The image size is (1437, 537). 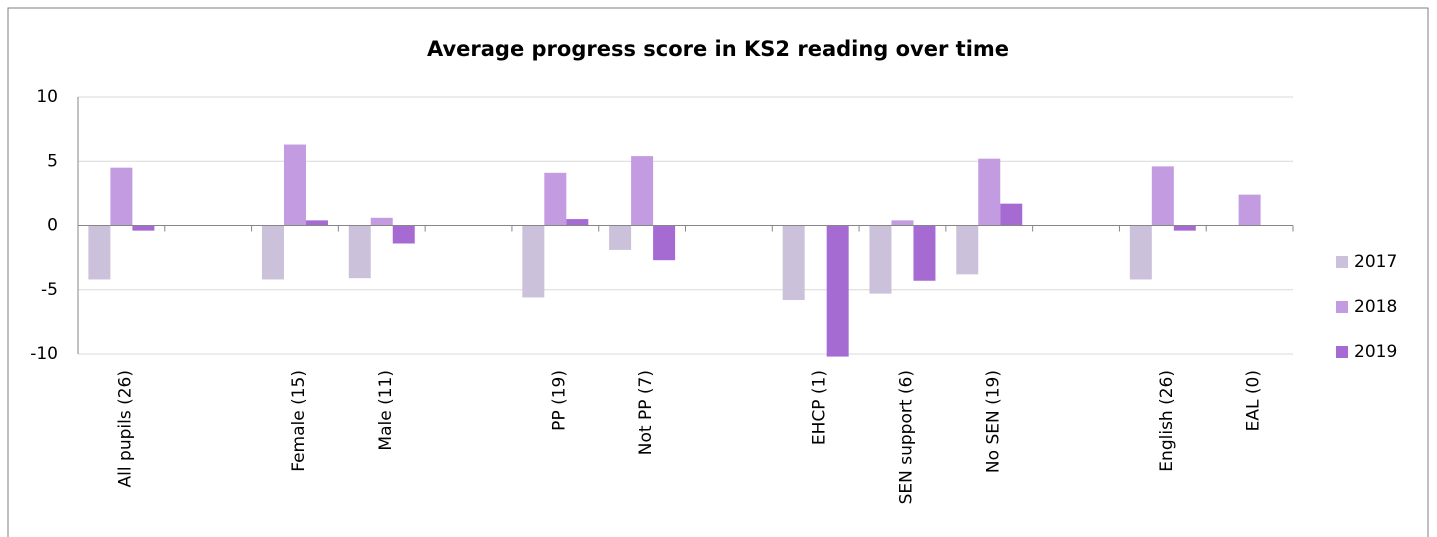 What do you see at coordinates (49, 290) in the screenshot?
I see `y-tick-label: -5` at bounding box center [49, 290].